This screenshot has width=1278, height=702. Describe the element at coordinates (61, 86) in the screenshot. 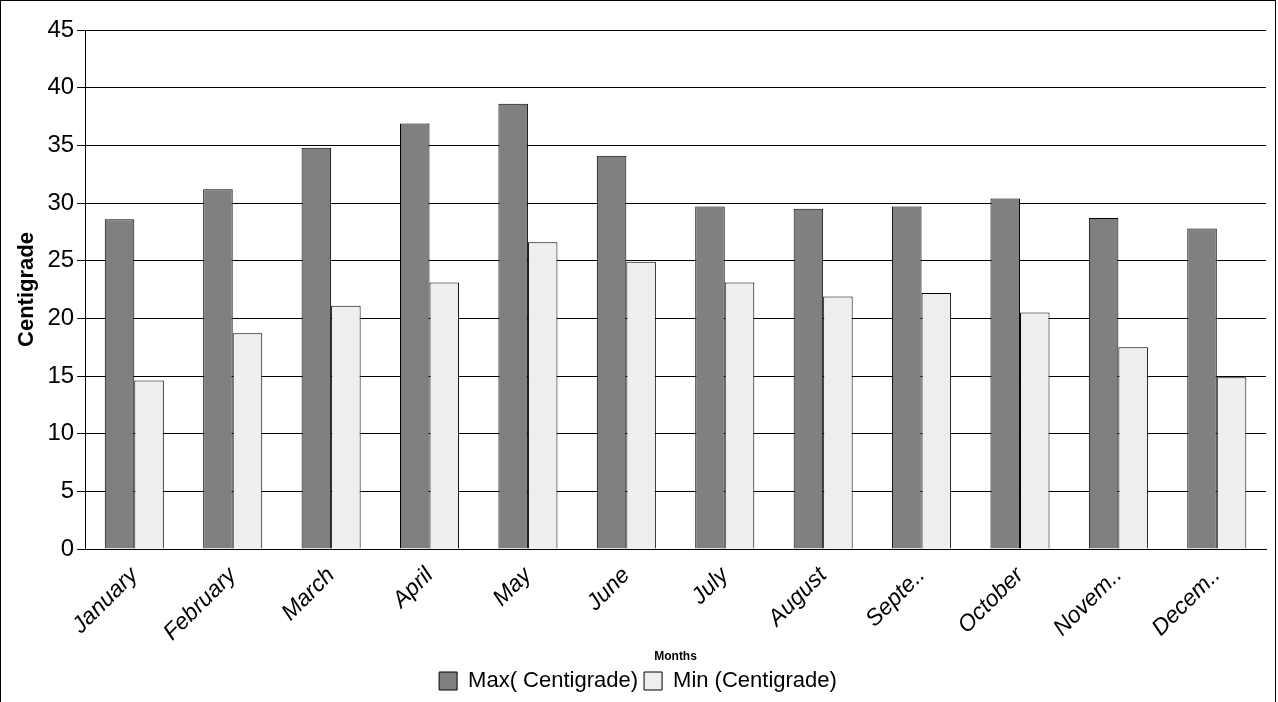

I see `y-tick-label: 40` at that location.